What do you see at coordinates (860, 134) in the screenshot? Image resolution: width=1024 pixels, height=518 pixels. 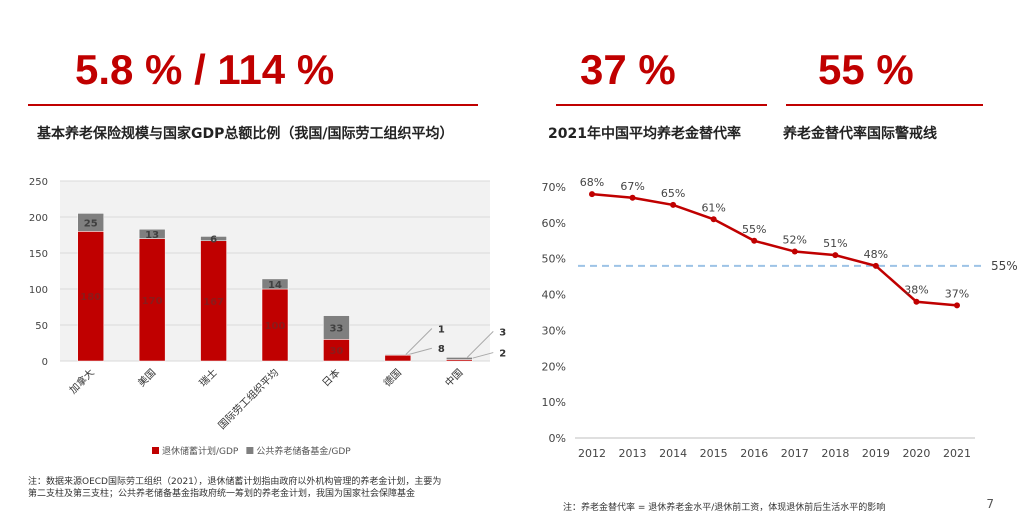 I see `subtitle-right: 养老金替代率国际警戒线` at bounding box center [860, 134].